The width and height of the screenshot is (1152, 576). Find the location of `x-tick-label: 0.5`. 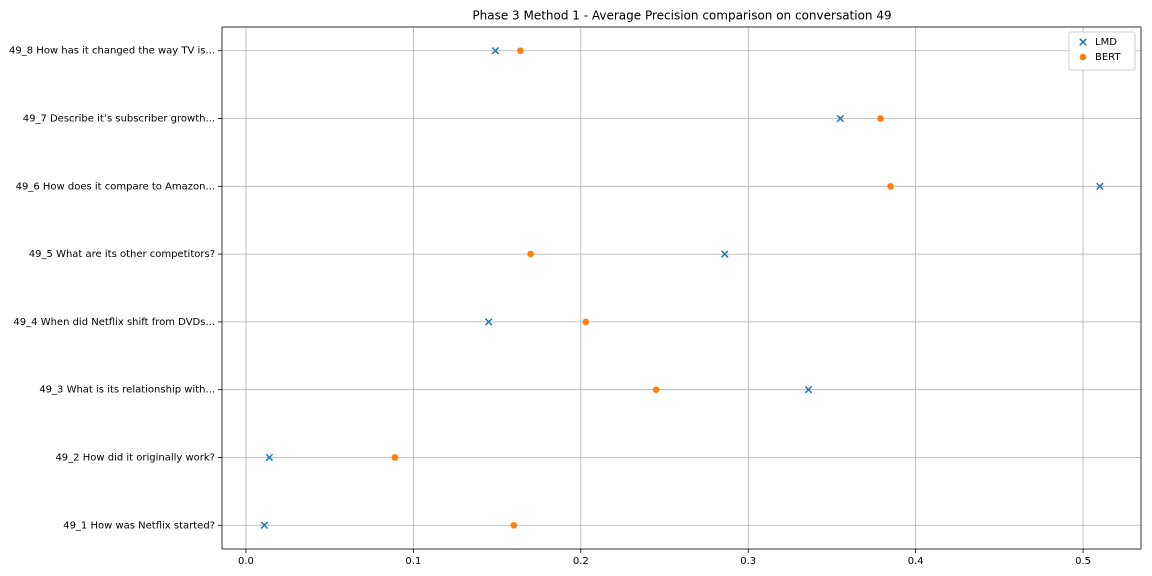

x-tick-label: 0.5 is located at coordinates (1083, 561).